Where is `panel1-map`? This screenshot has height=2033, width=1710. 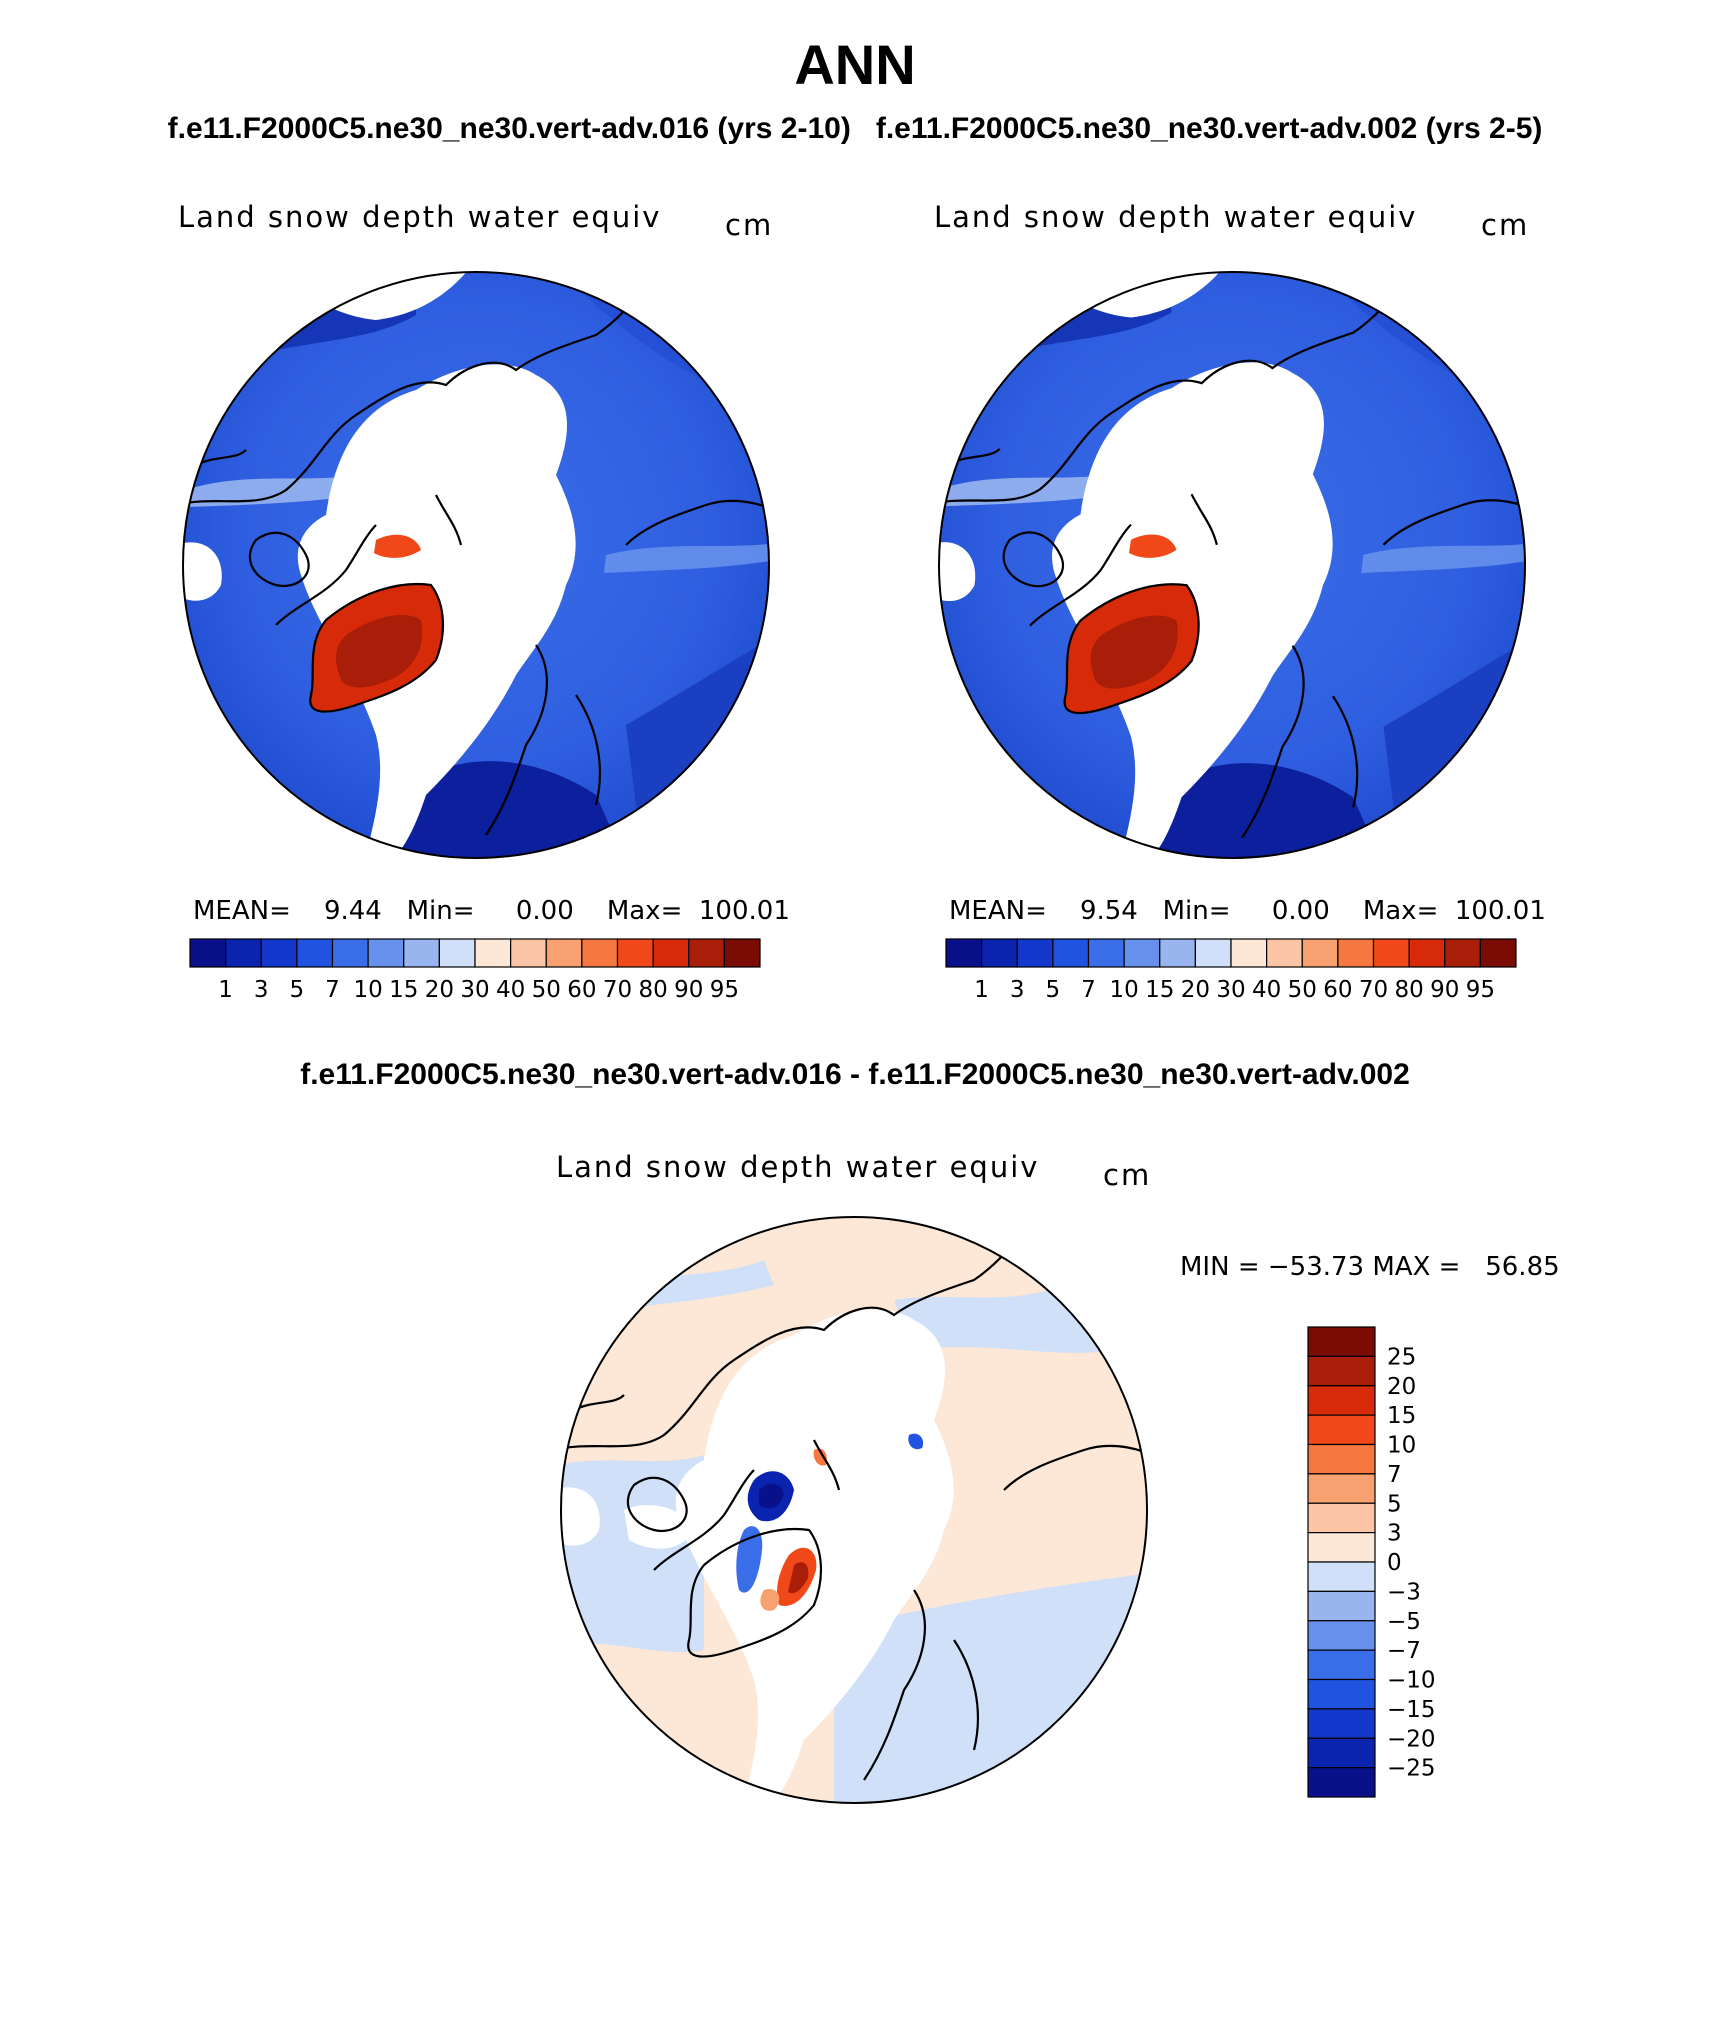
panel1-map is located at coordinates (476, 565).